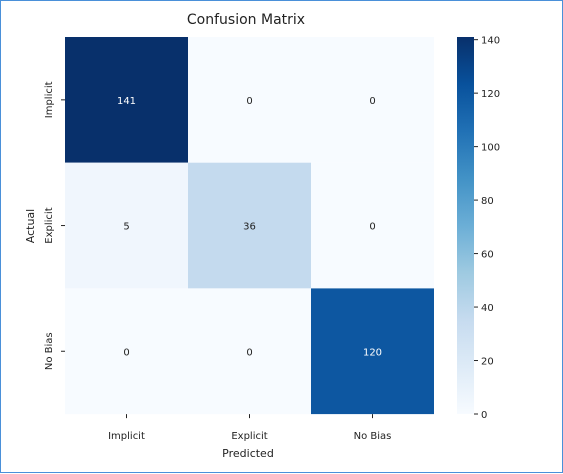 The width and height of the screenshot is (563, 474). What do you see at coordinates (465, 225) in the screenshot?
I see `colorbar` at bounding box center [465, 225].